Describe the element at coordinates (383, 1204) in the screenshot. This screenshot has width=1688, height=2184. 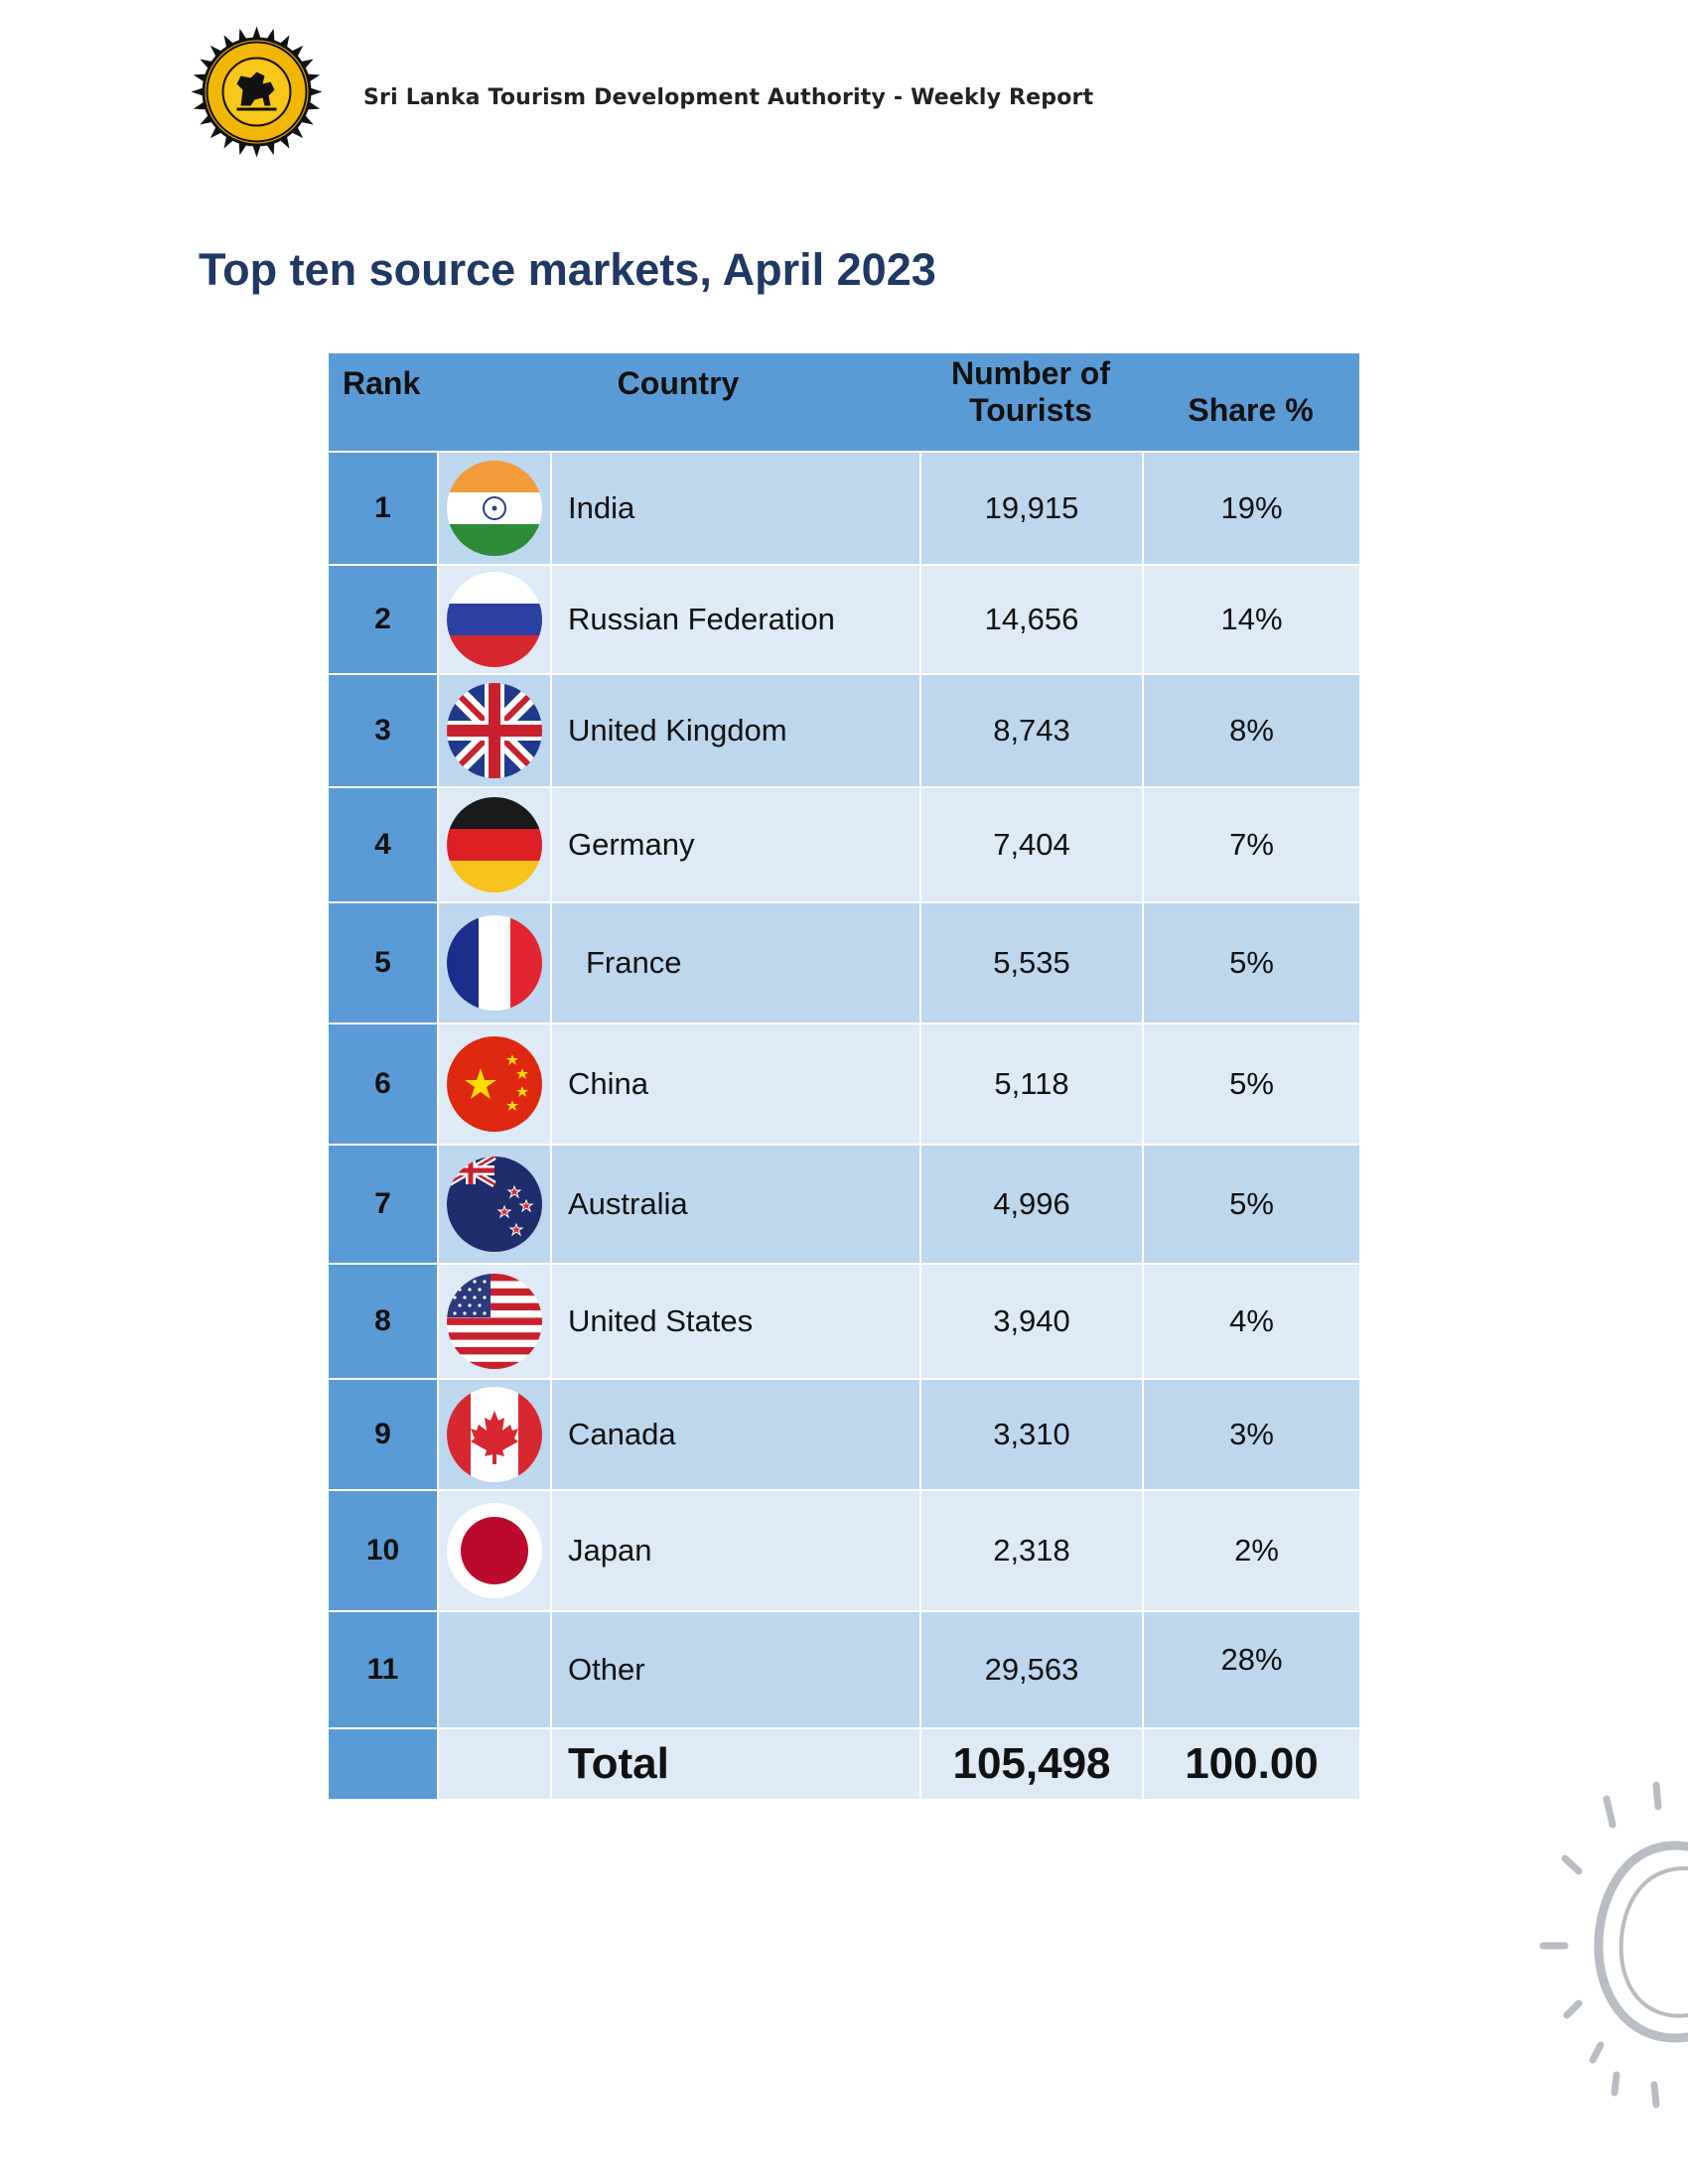
I see `rank-cell: 7` at that location.